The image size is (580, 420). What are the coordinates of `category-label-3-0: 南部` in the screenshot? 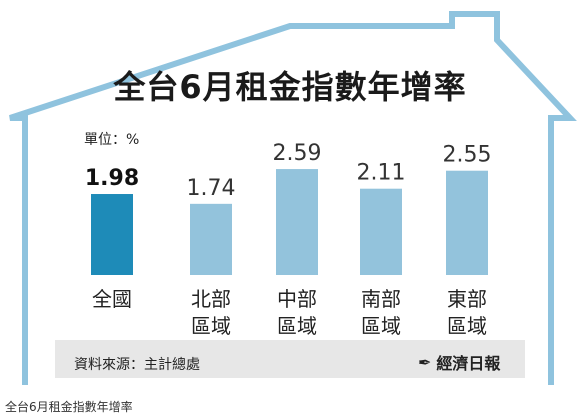 It's located at (381, 299).